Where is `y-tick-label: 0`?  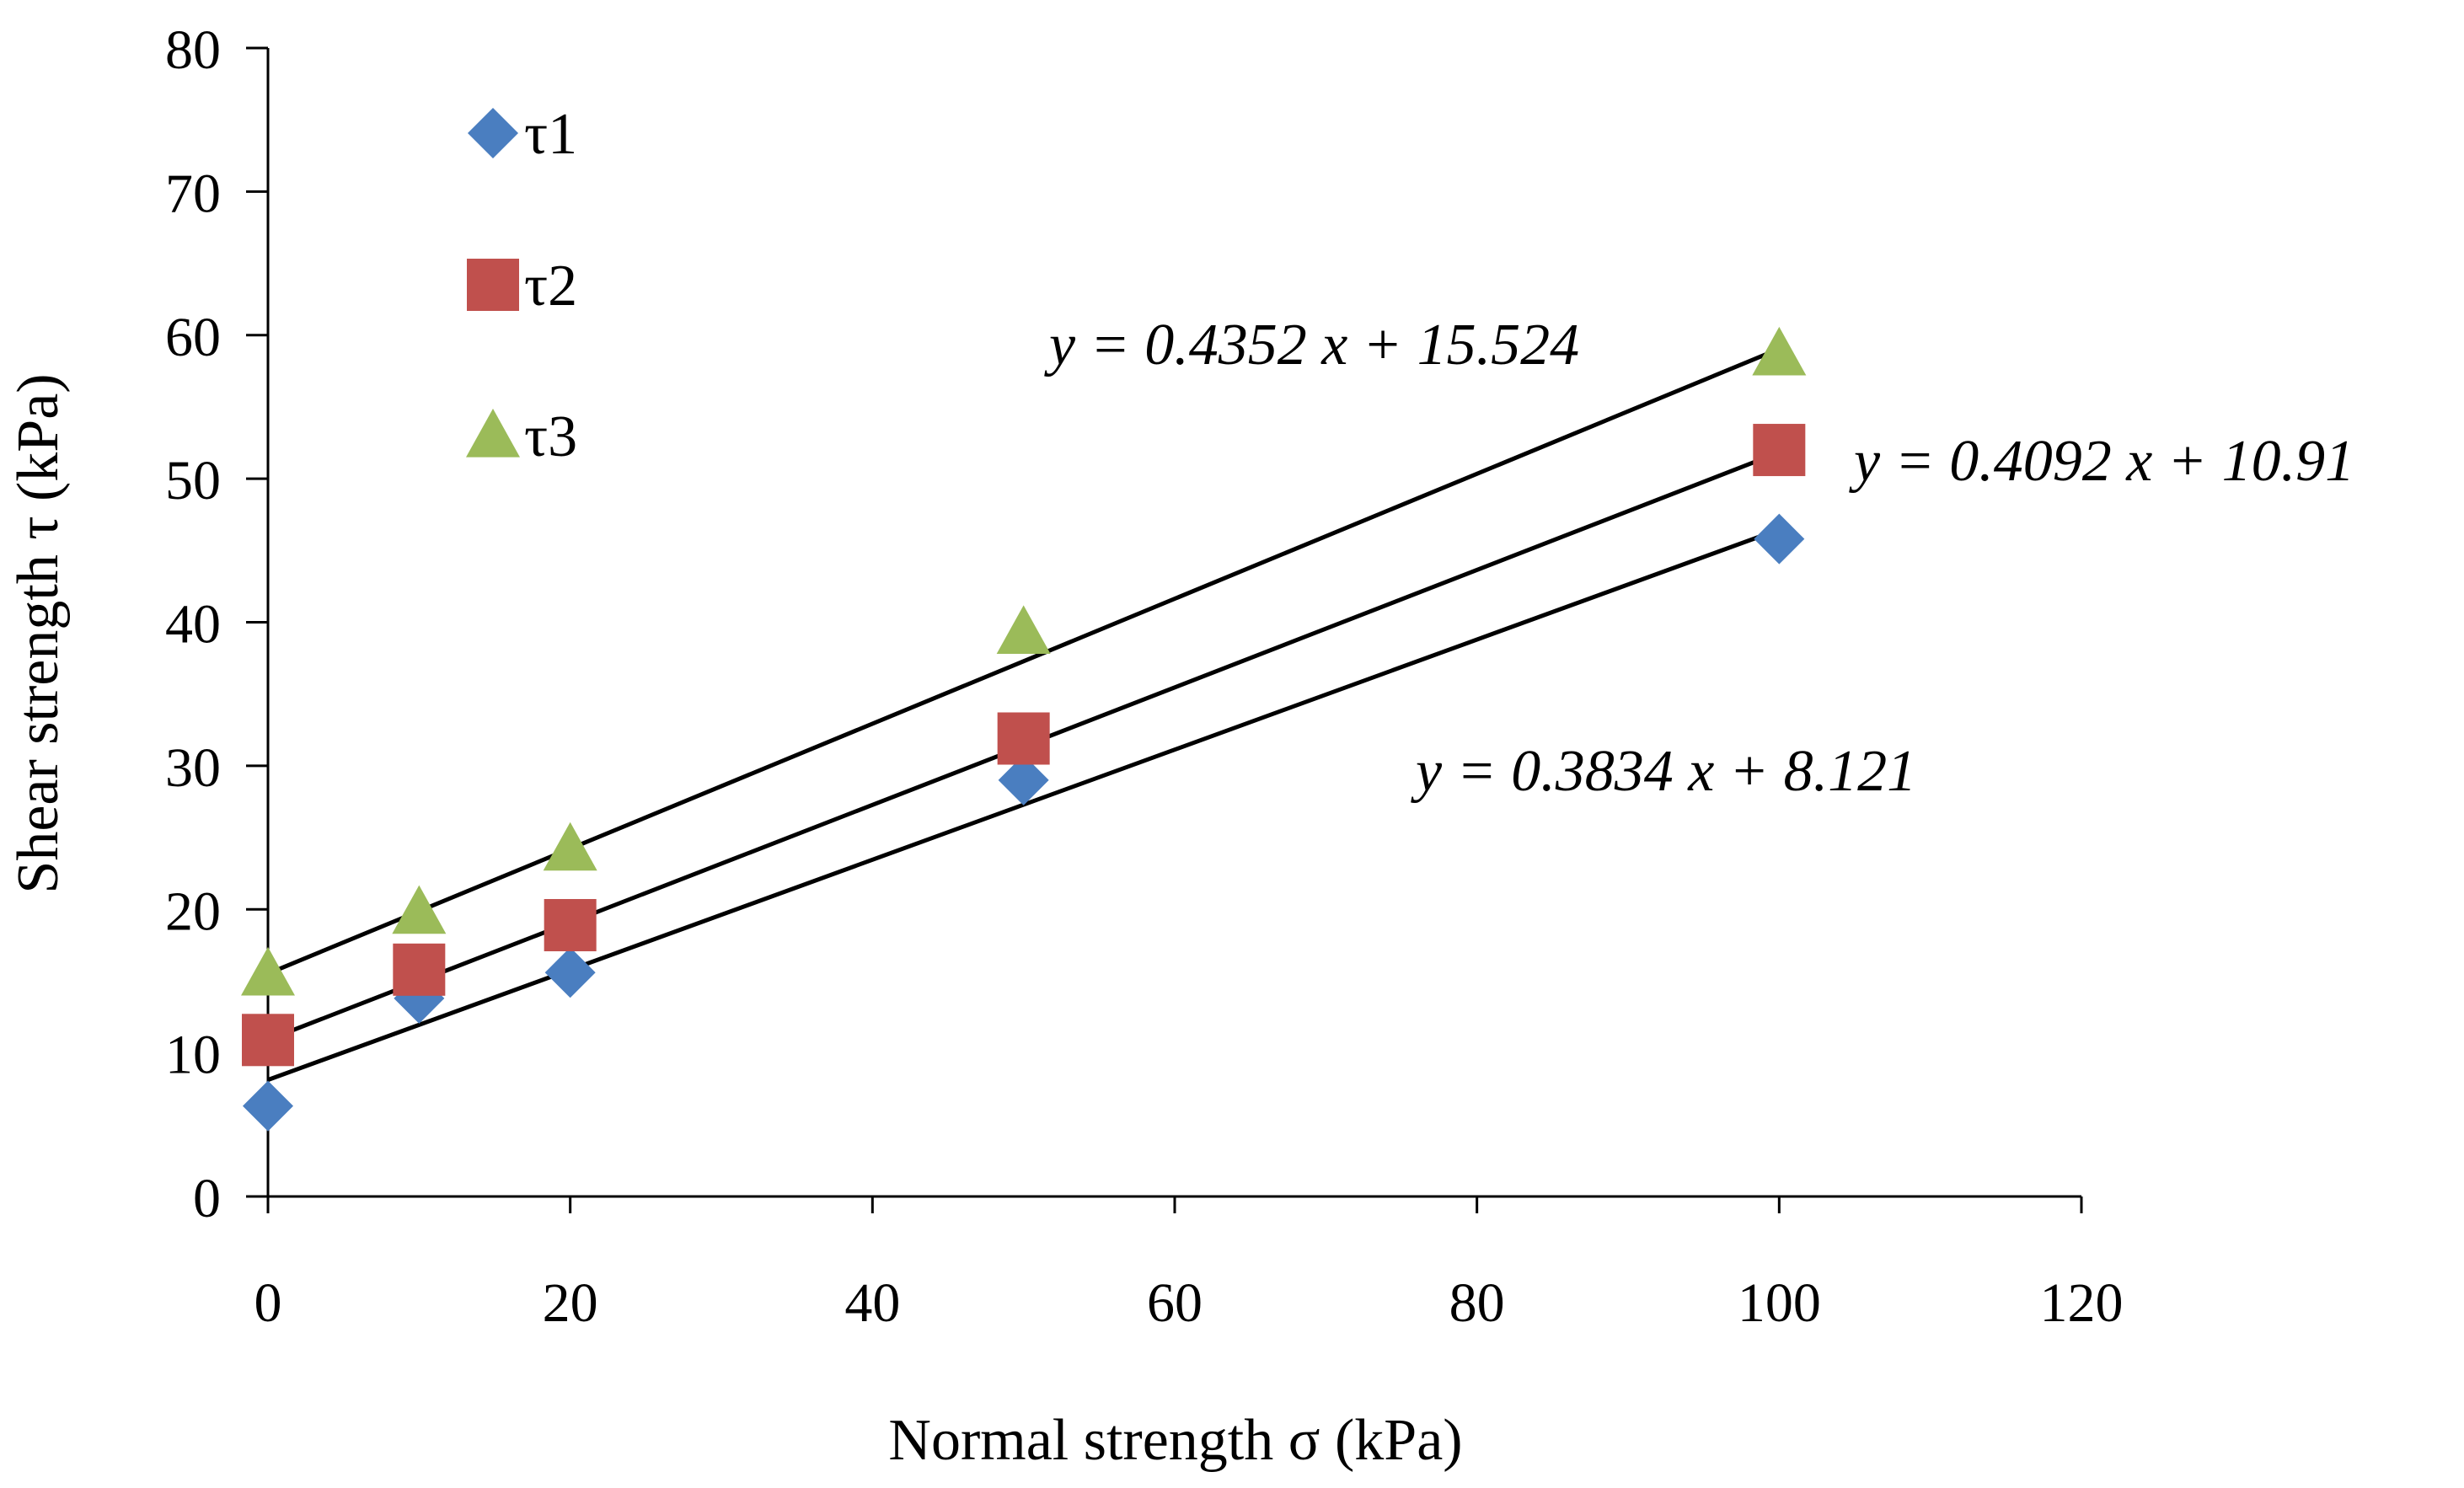 y-tick-label: 0 is located at coordinates (207, 1198).